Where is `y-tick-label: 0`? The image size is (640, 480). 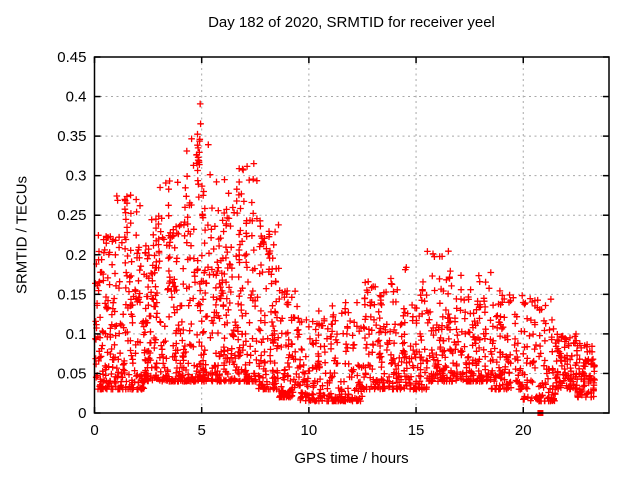
y-tick-label: 0 is located at coordinates (82, 413).